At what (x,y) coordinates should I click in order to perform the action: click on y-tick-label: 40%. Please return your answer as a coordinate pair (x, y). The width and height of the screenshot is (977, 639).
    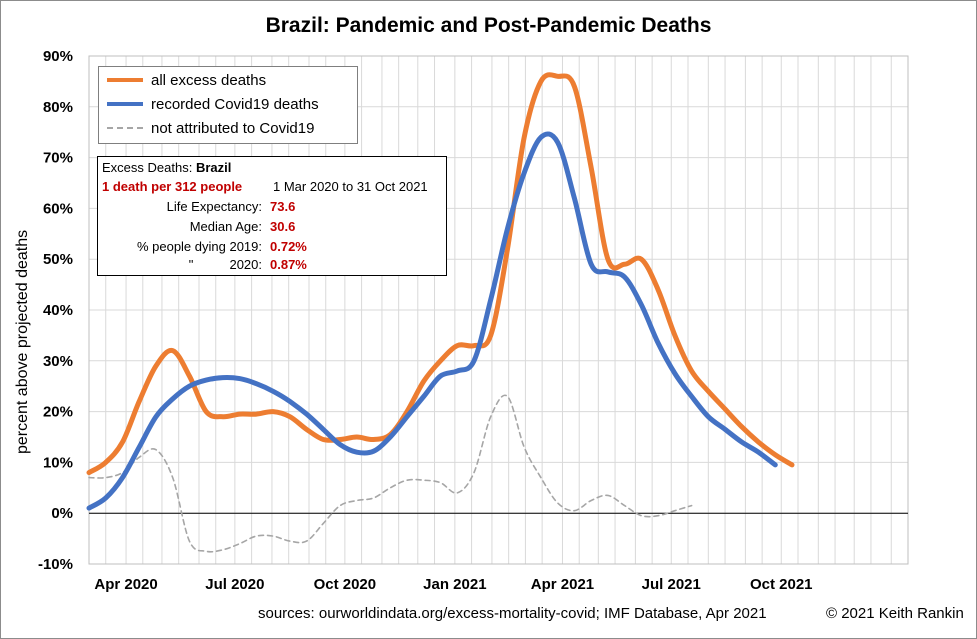
    Looking at the image, I should click on (58, 310).